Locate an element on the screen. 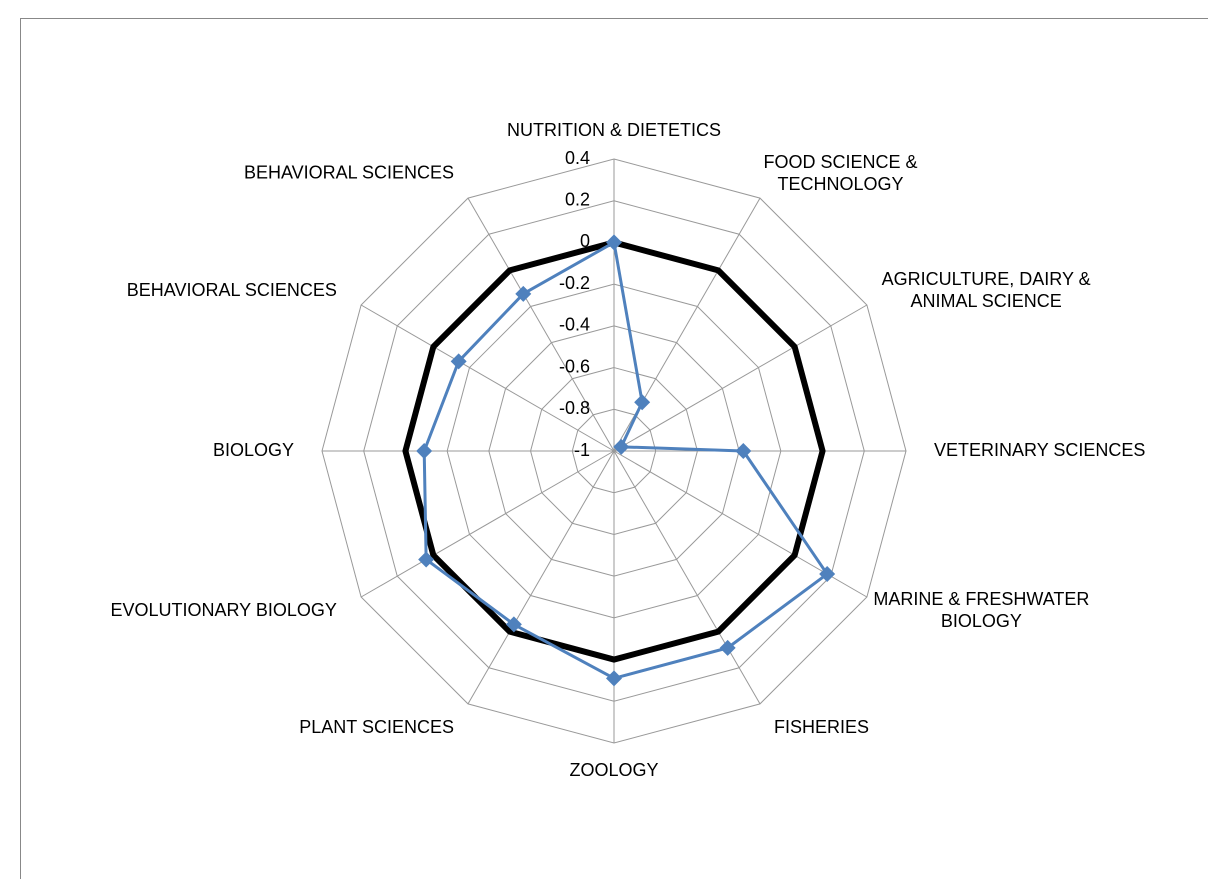 The height and width of the screenshot is (879, 1208). category-label: NUTRITION & DIETETICS is located at coordinates (614, 130).